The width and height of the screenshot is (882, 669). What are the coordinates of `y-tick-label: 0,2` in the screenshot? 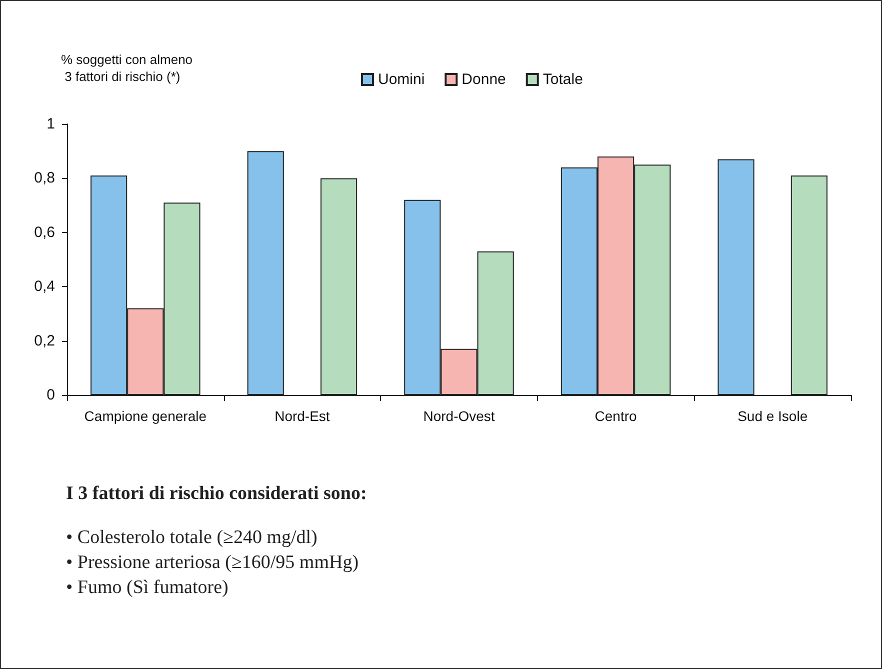 It's located at (44, 341).